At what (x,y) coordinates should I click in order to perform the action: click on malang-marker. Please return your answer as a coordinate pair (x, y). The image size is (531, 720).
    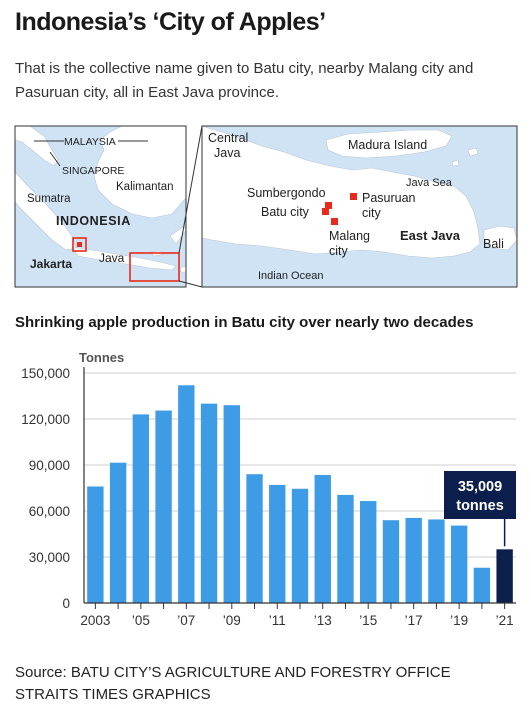
    Looking at the image, I should click on (334, 221).